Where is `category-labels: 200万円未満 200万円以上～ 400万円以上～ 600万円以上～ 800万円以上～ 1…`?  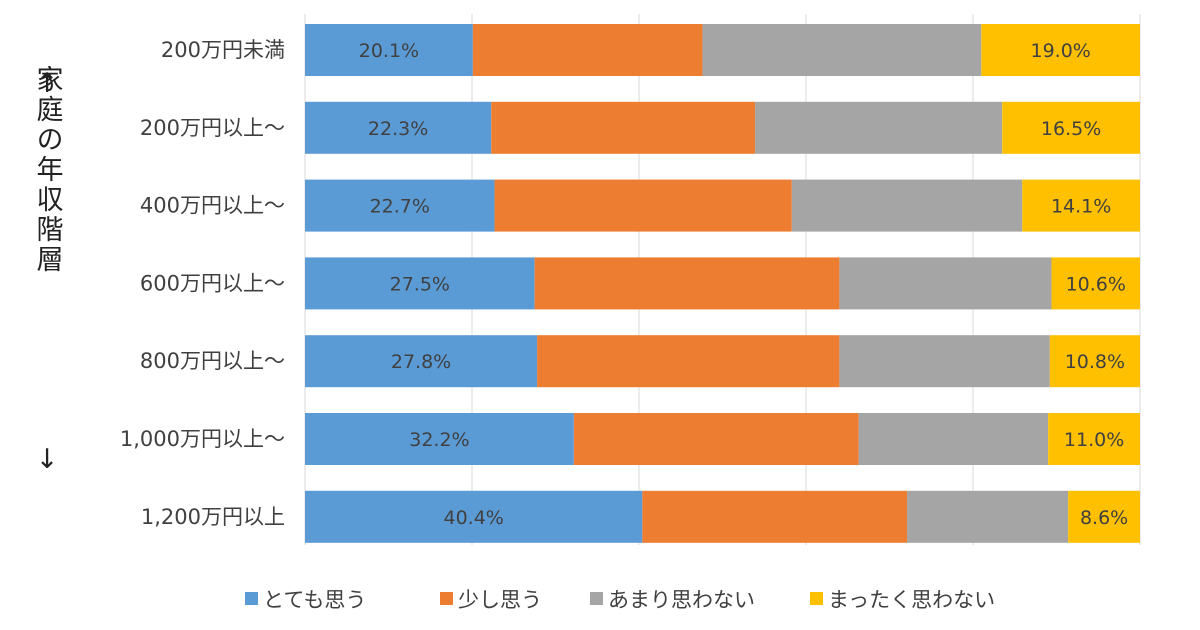 category-labels: 200万円未満 200万円以上～ 400万円以上～ 600万円以上～ 800万円以上～ 1… is located at coordinates (202, 283).